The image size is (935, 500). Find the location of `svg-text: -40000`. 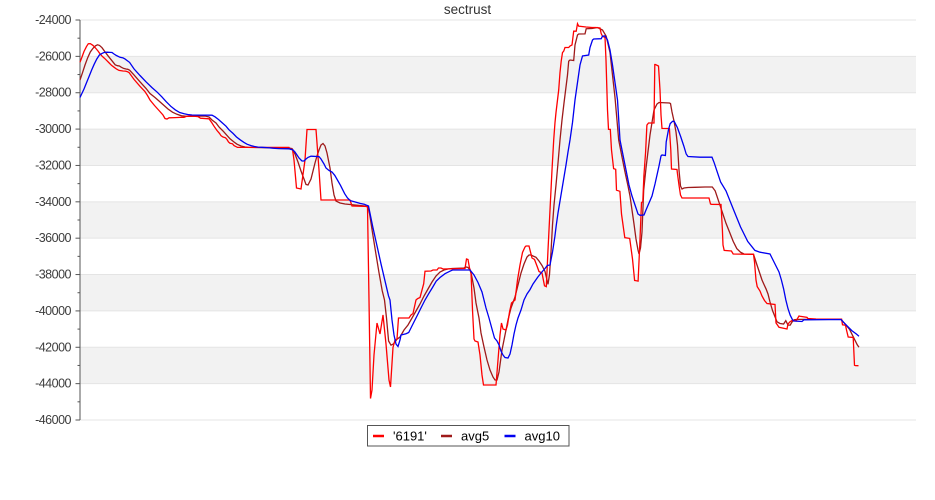

svg-text: -40000 is located at coordinates (53, 311).